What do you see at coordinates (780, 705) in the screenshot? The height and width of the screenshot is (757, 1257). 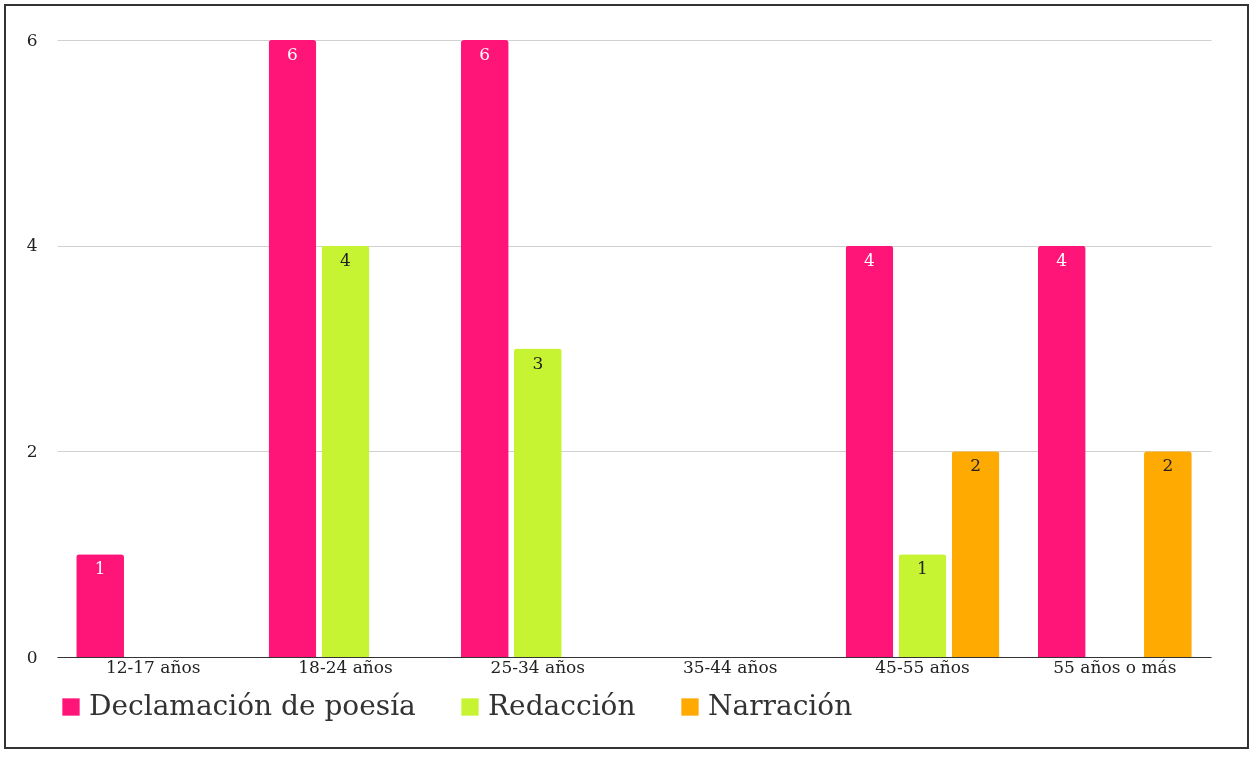 I see `legend-label: Narración` at bounding box center [780, 705].